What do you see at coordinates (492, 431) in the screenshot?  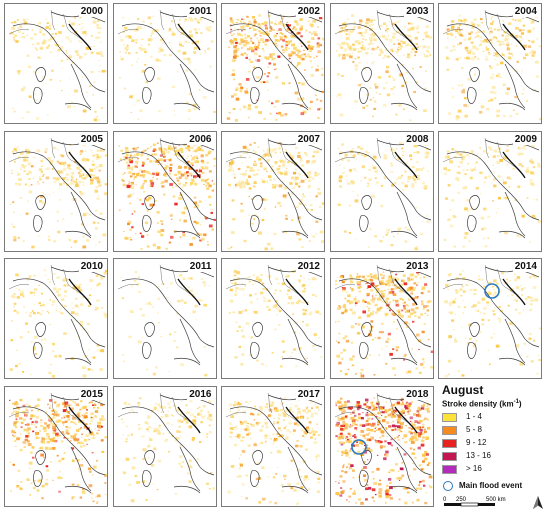 I see `legend-class-2: 5 - 8` at bounding box center [492, 431].